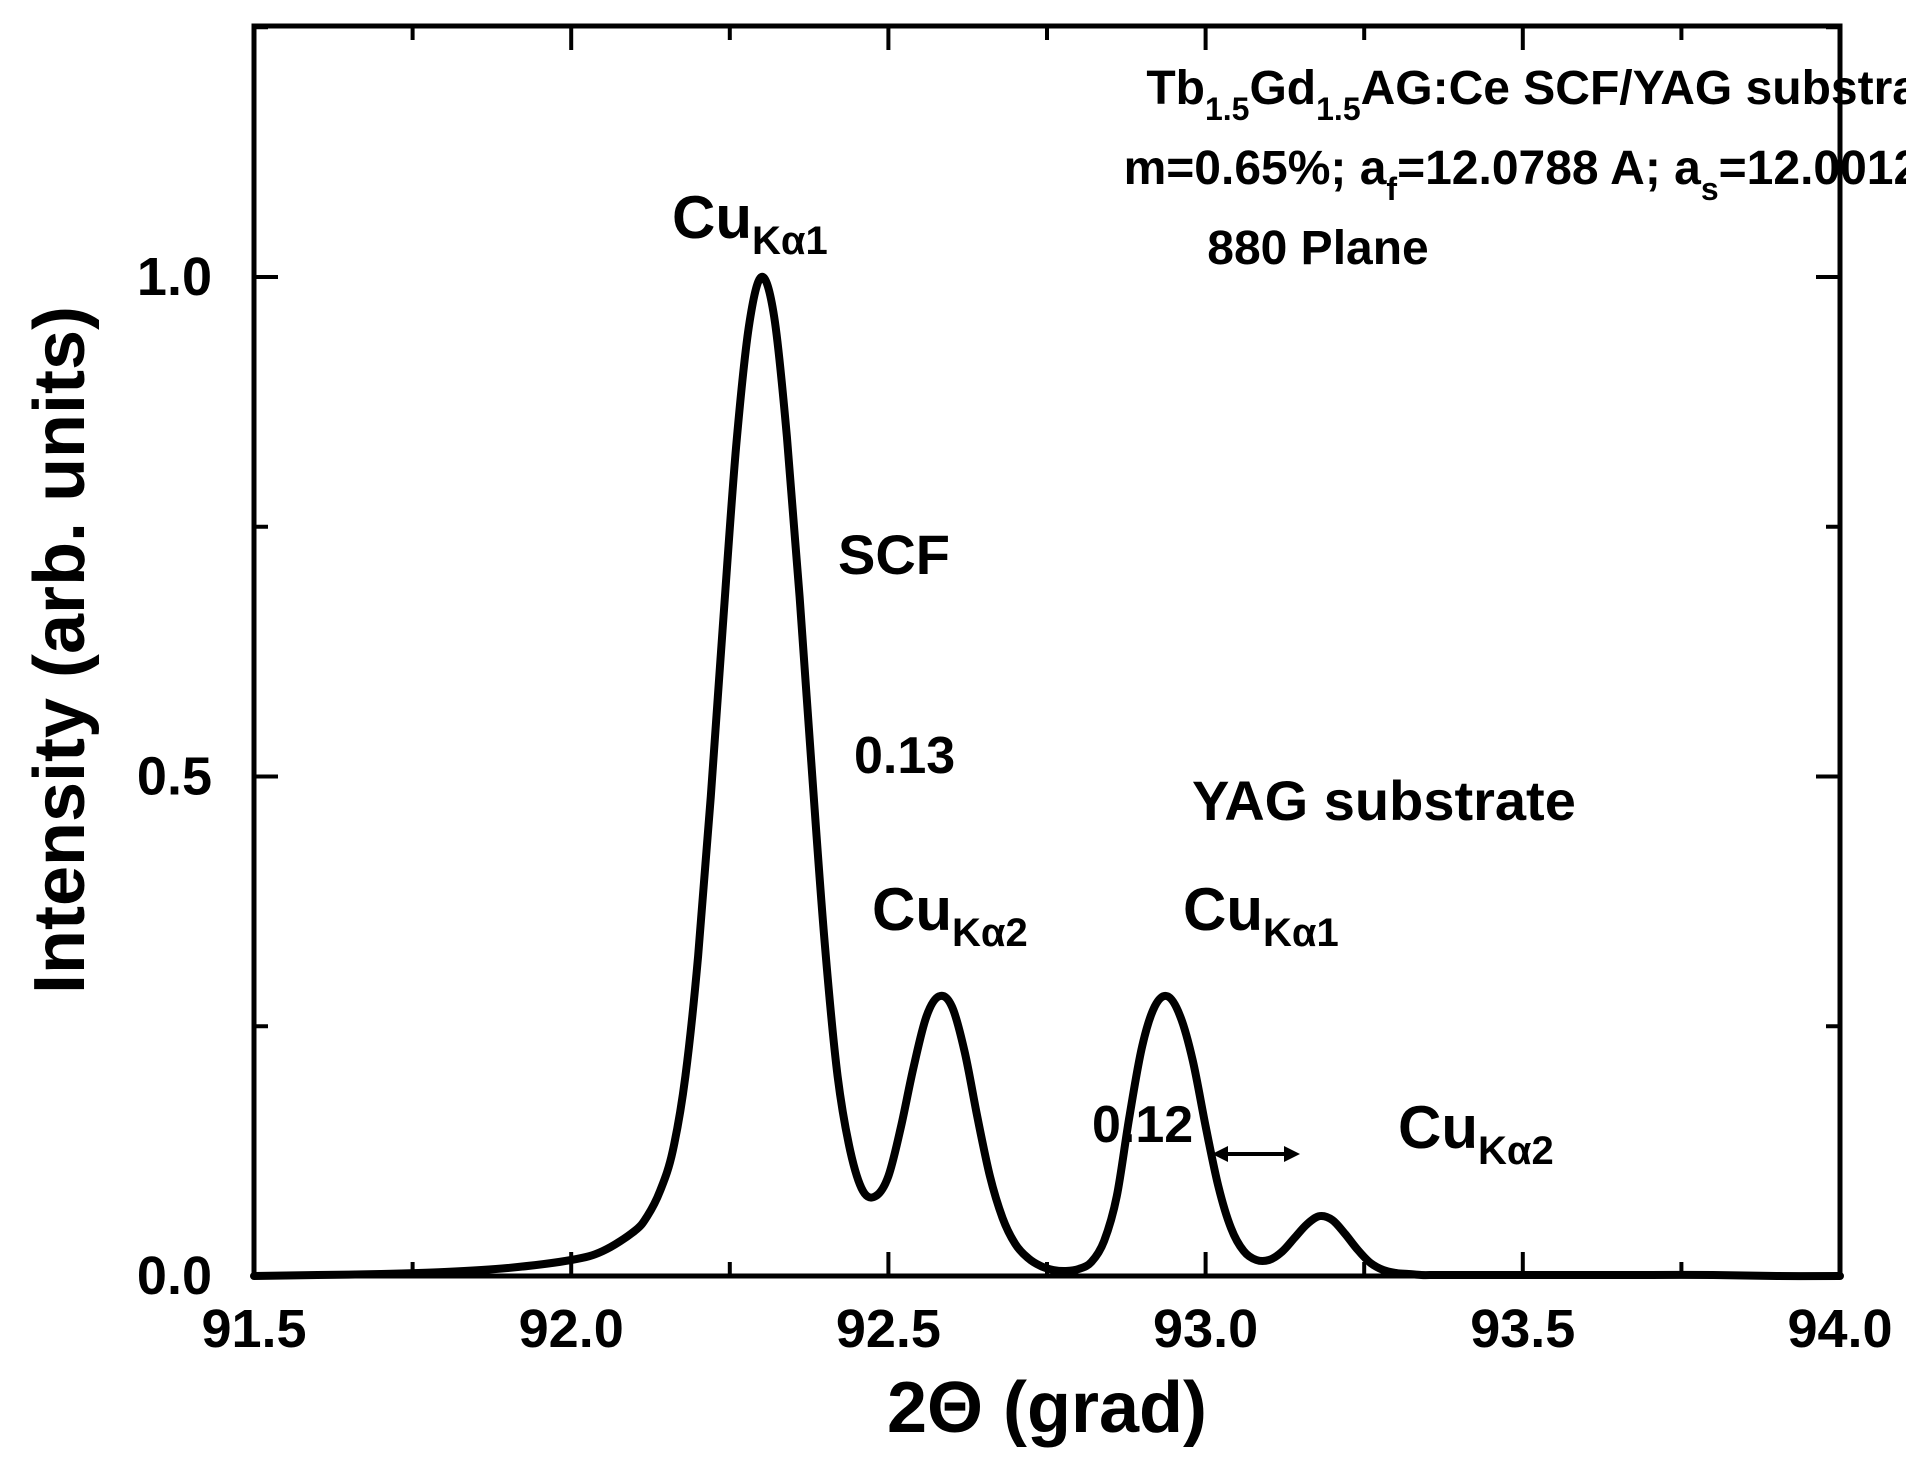 The height and width of the screenshot is (1469, 1906). I want to click on lattice-sub-s: s, so click(1710, 189).